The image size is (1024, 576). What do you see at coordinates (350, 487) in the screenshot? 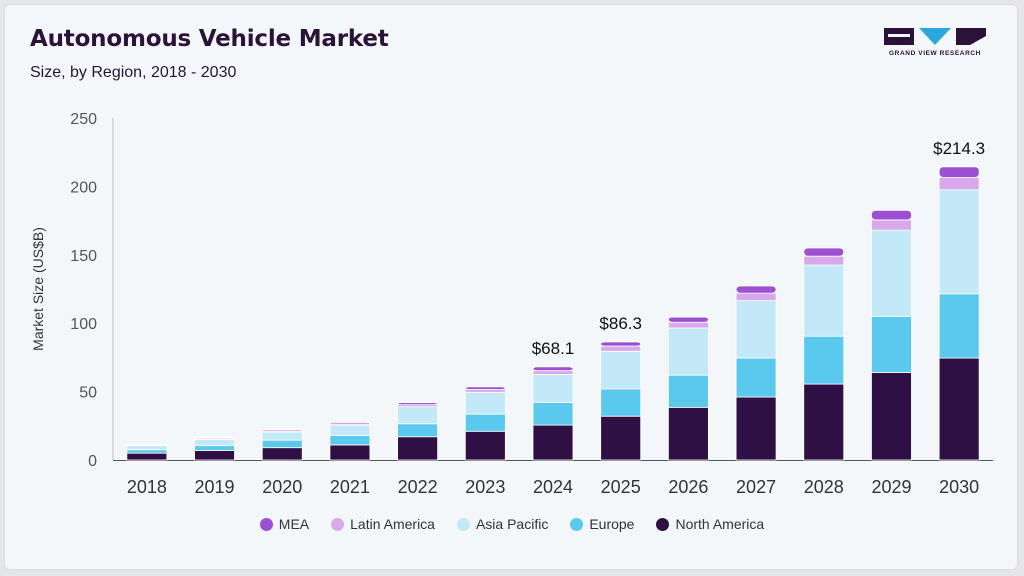
I see `x-tick-label: 2021` at bounding box center [350, 487].